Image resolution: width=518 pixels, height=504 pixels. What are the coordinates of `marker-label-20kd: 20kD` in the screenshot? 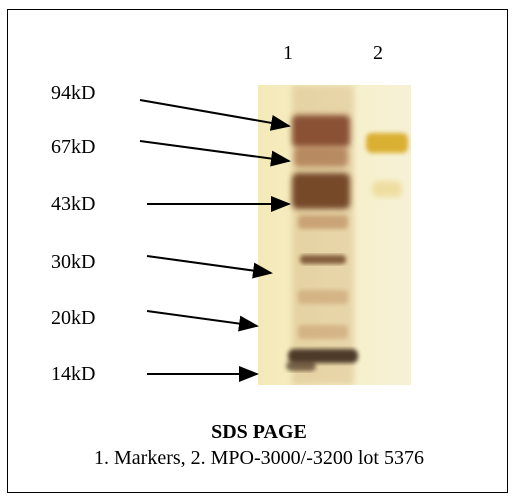 It's located at (73, 318).